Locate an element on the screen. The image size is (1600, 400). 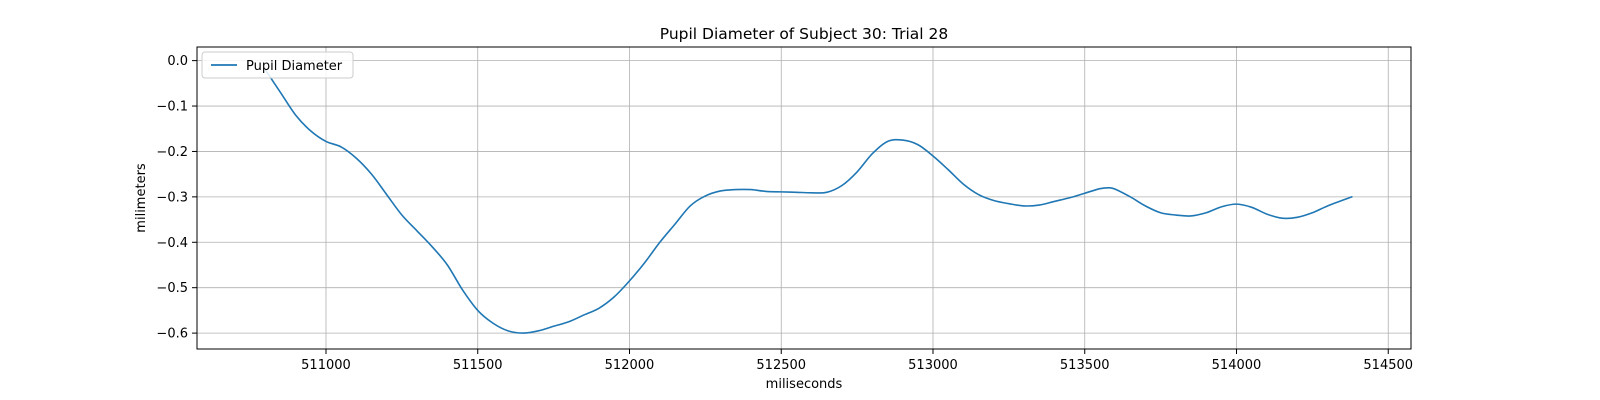
x-tick-label: 513000 is located at coordinates (933, 365).